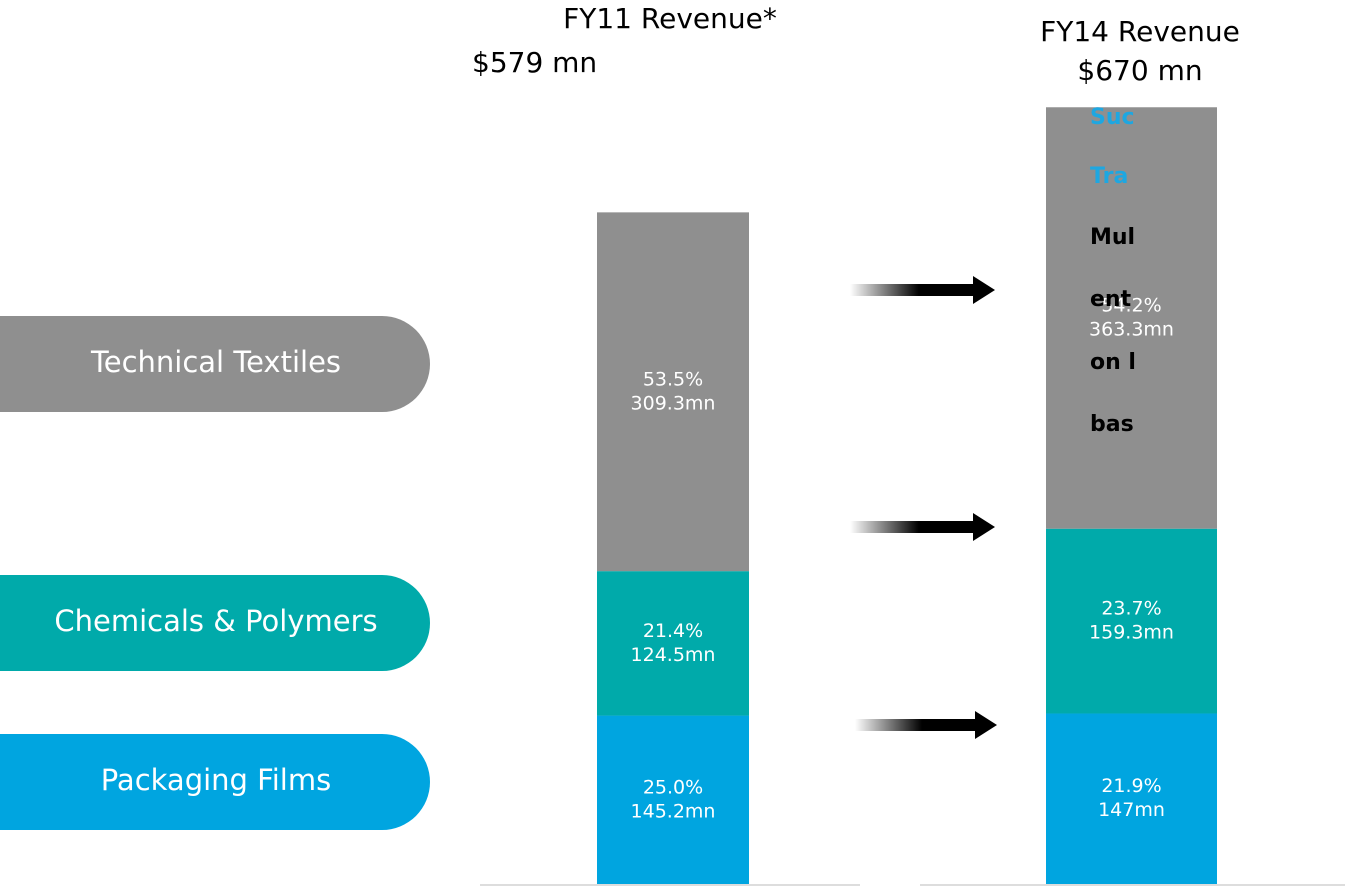  I want to click on share-label: 21.4%, so click(673, 631).